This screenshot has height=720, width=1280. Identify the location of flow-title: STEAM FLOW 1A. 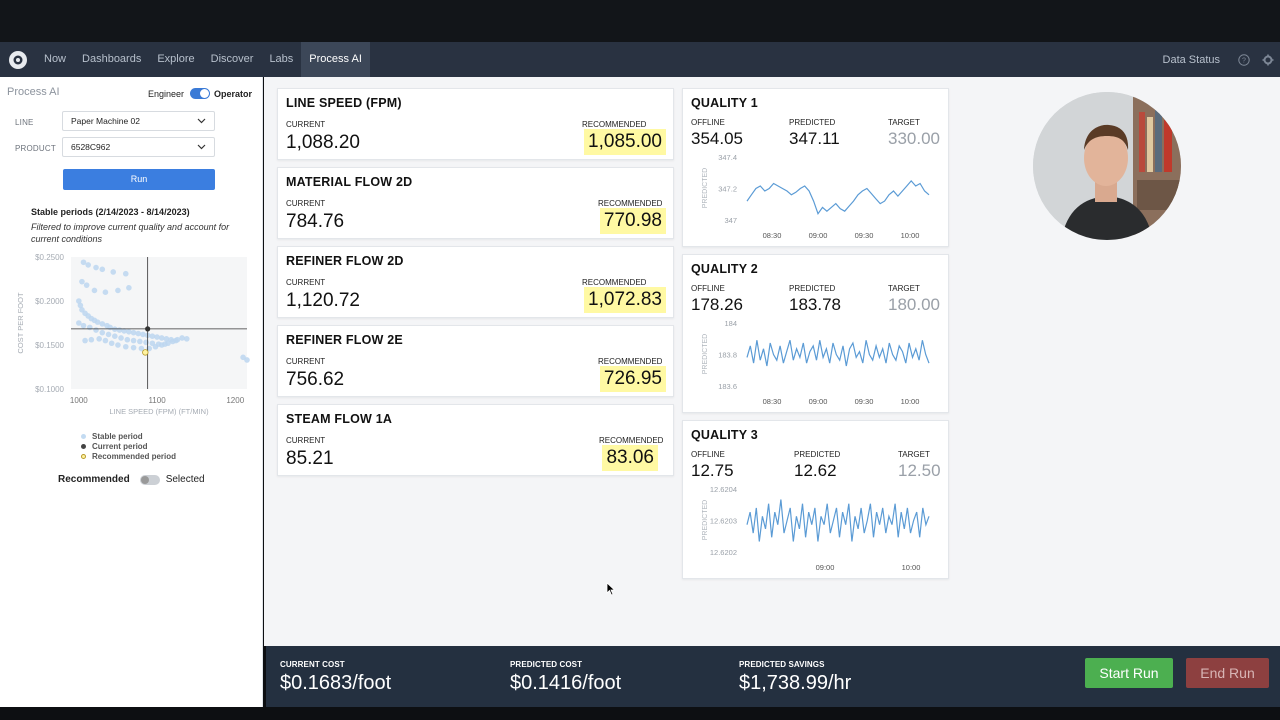
(339, 419).